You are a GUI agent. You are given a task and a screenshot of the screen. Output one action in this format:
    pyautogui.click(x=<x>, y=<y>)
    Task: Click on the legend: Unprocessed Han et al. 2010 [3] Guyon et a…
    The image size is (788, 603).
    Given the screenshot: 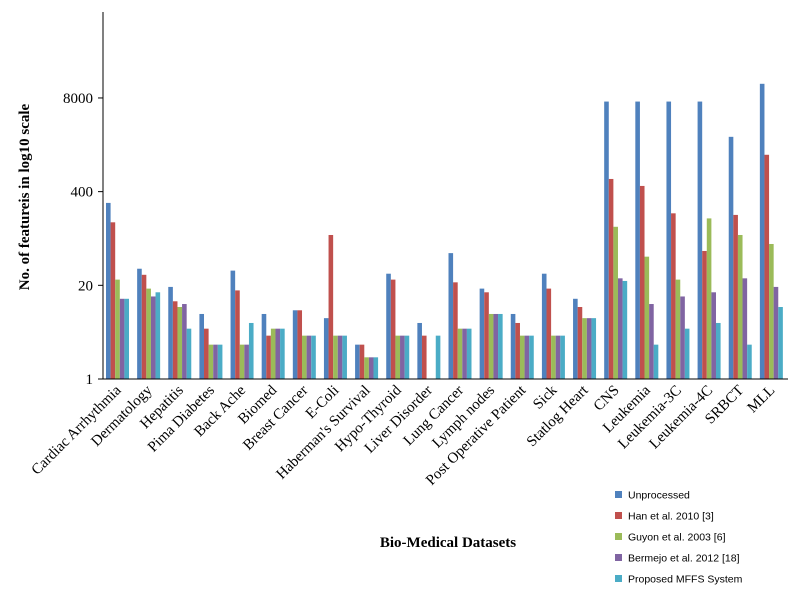 What is the action you would take?
    pyautogui.click(x=679, y=538)
    